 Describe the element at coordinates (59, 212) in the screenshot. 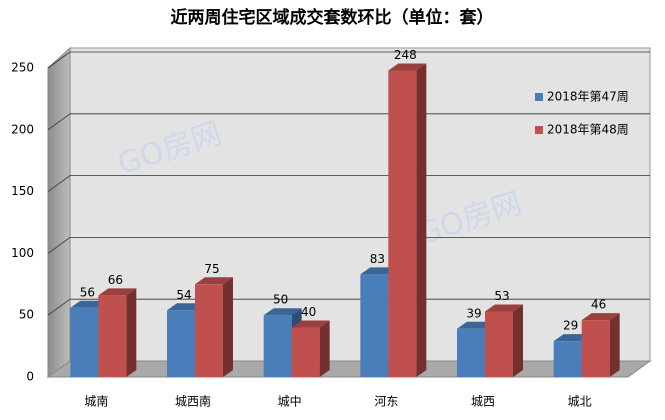

I see `side-wall` at that location.